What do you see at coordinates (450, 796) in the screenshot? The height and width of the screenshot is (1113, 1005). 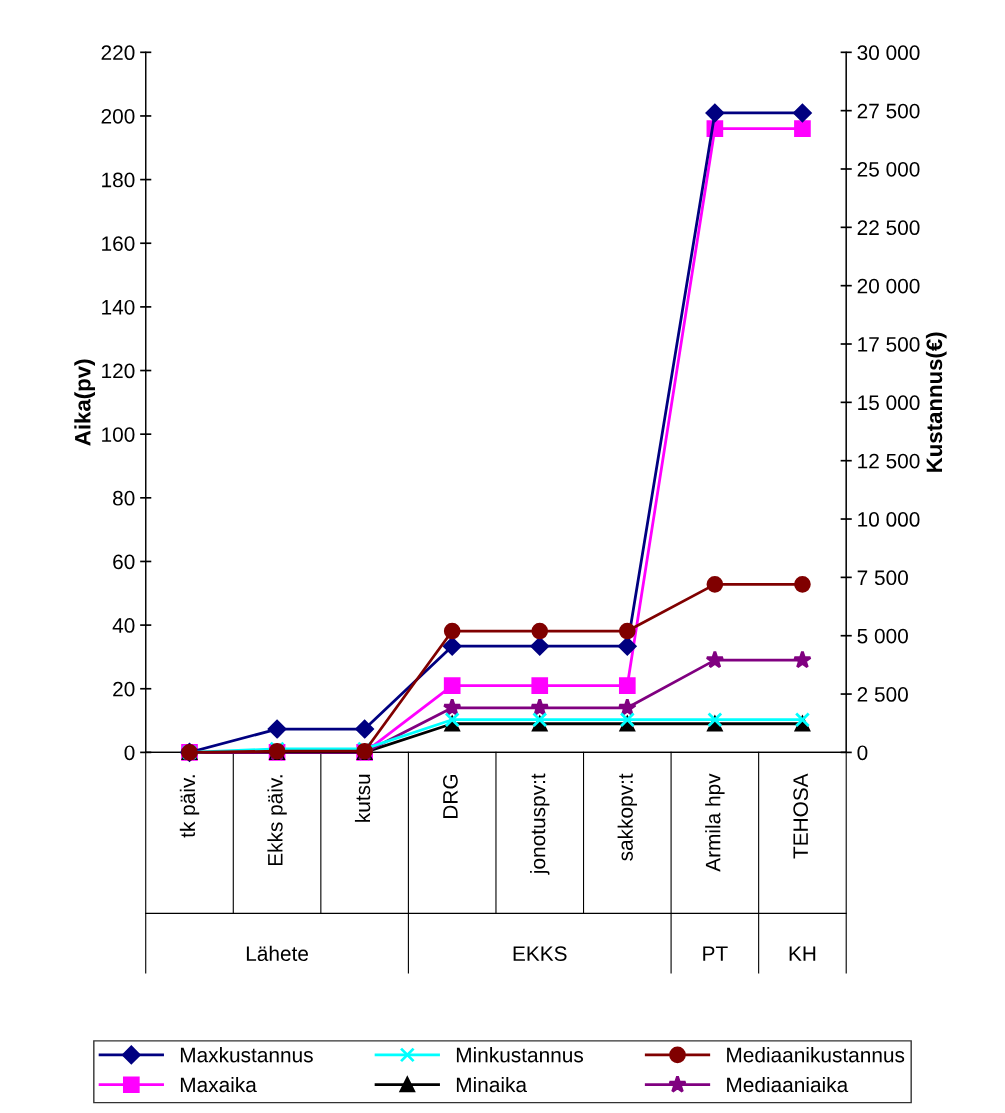 I see `x-tick-label: DRG` at bounding box center [450, 796].